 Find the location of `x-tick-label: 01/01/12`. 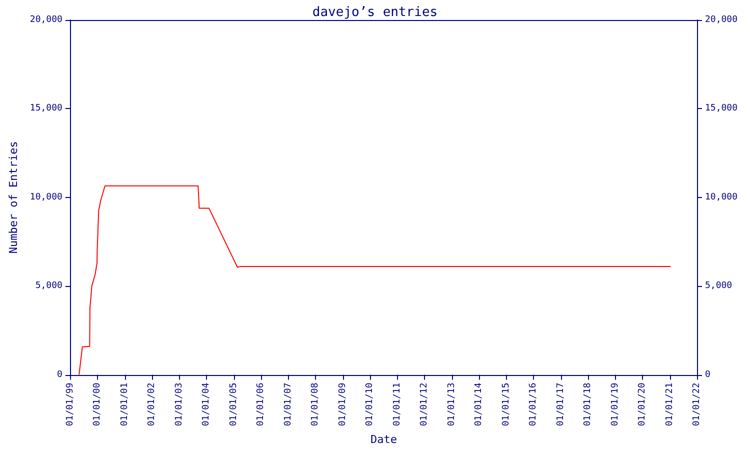

x-tick-label: 01/01/12 is located at coordinates (425, 404).